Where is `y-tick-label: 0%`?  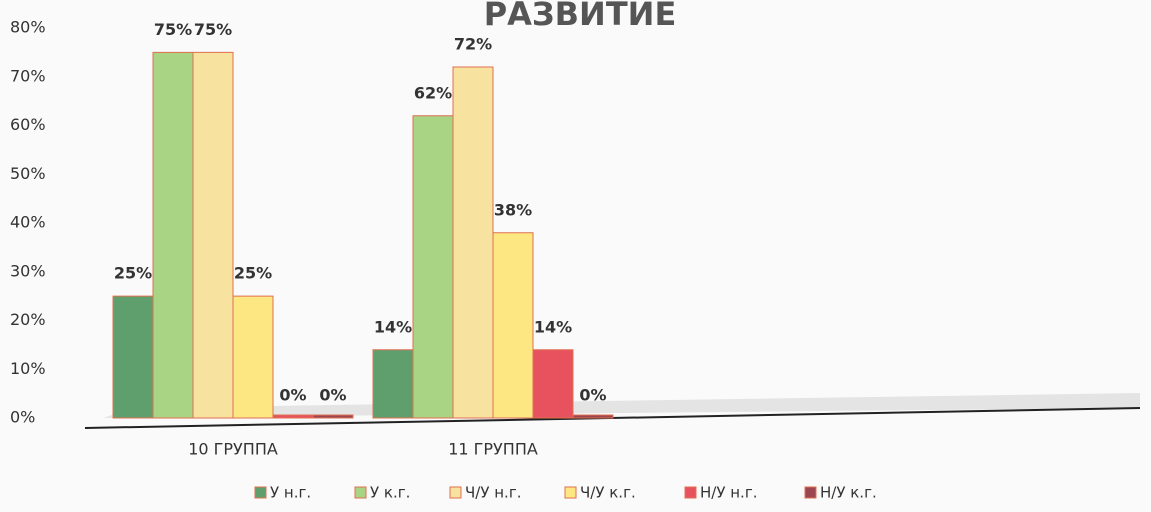
y-tick-label: 0% is located at coordinates (22, 417).